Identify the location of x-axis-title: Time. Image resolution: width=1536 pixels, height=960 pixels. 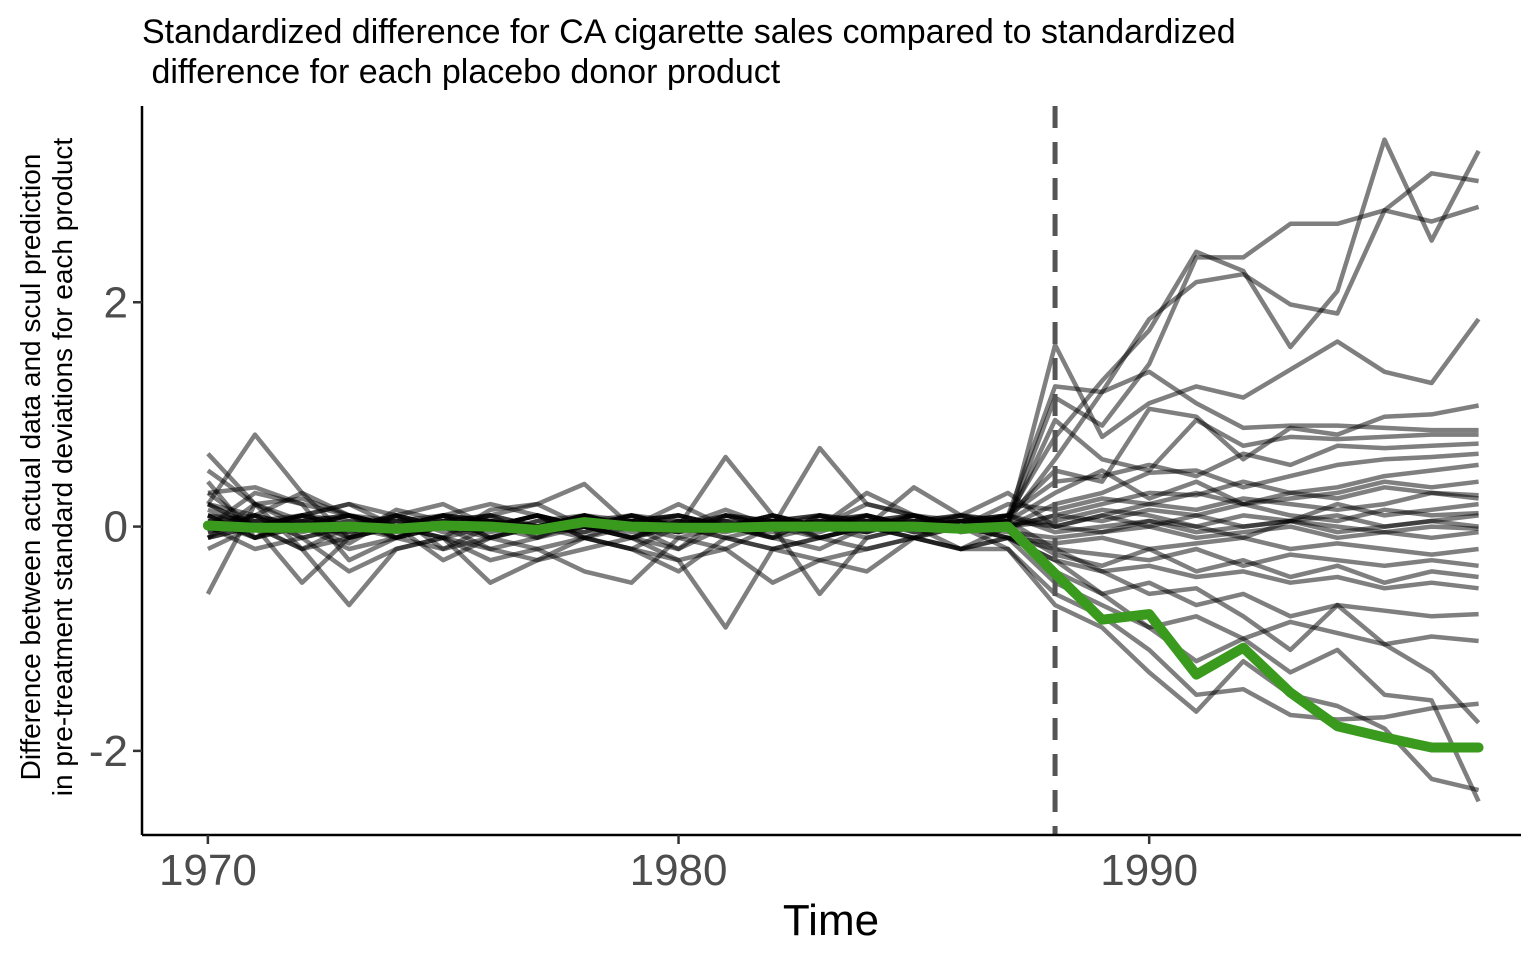
(831, 920).